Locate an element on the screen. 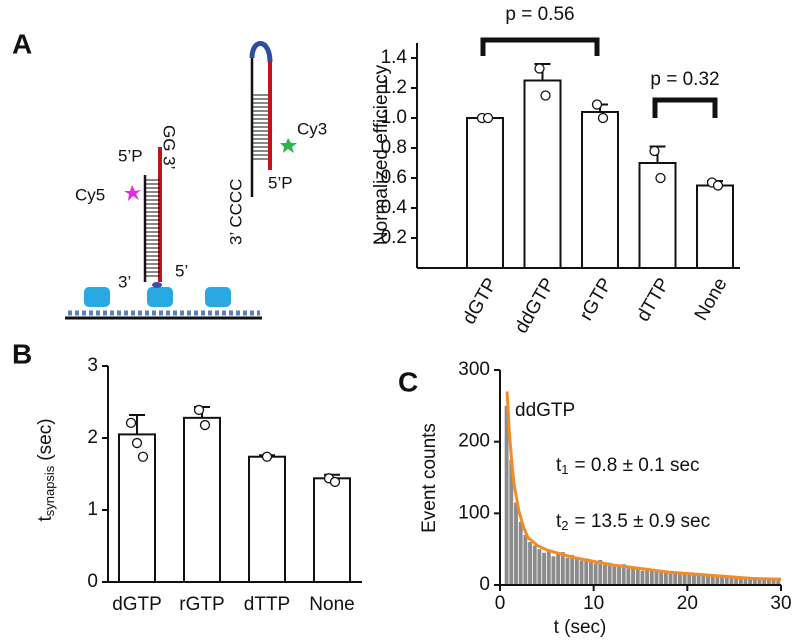  diagram-label: 3’ is located at coordinates (124, 281).